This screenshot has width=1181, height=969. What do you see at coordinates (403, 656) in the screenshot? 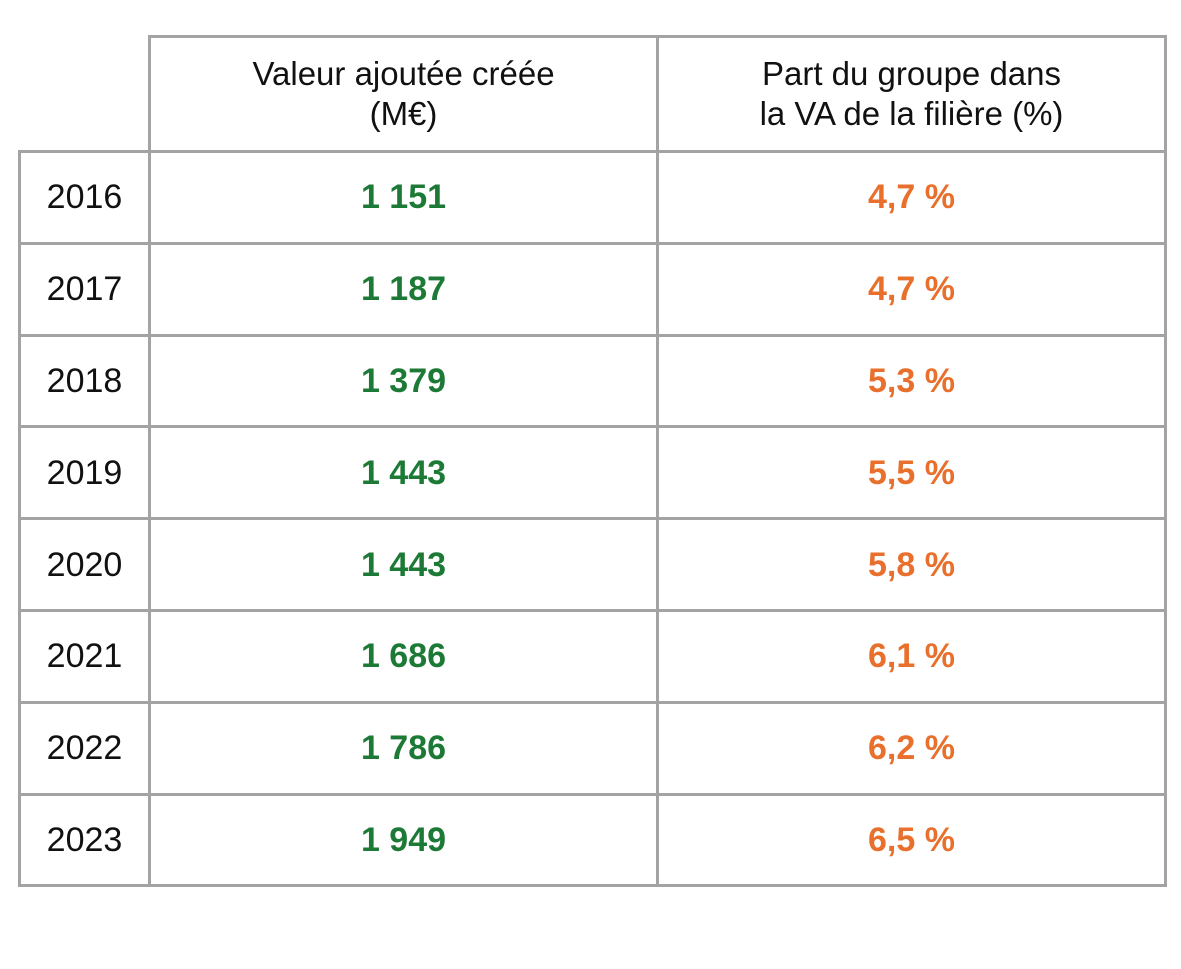
I see `value-cell: 1 686` at bounding box center [403, 656].